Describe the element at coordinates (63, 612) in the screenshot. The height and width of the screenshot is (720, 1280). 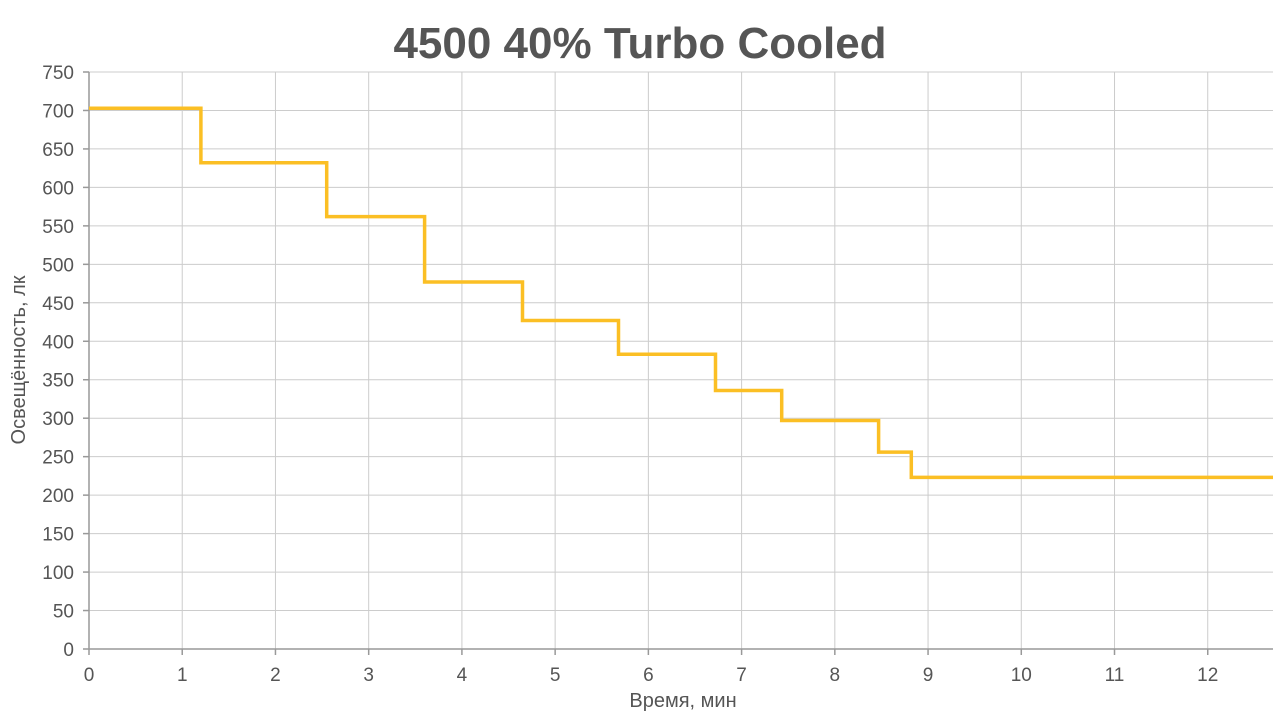
I see `y-tick-label: 50` at that location.